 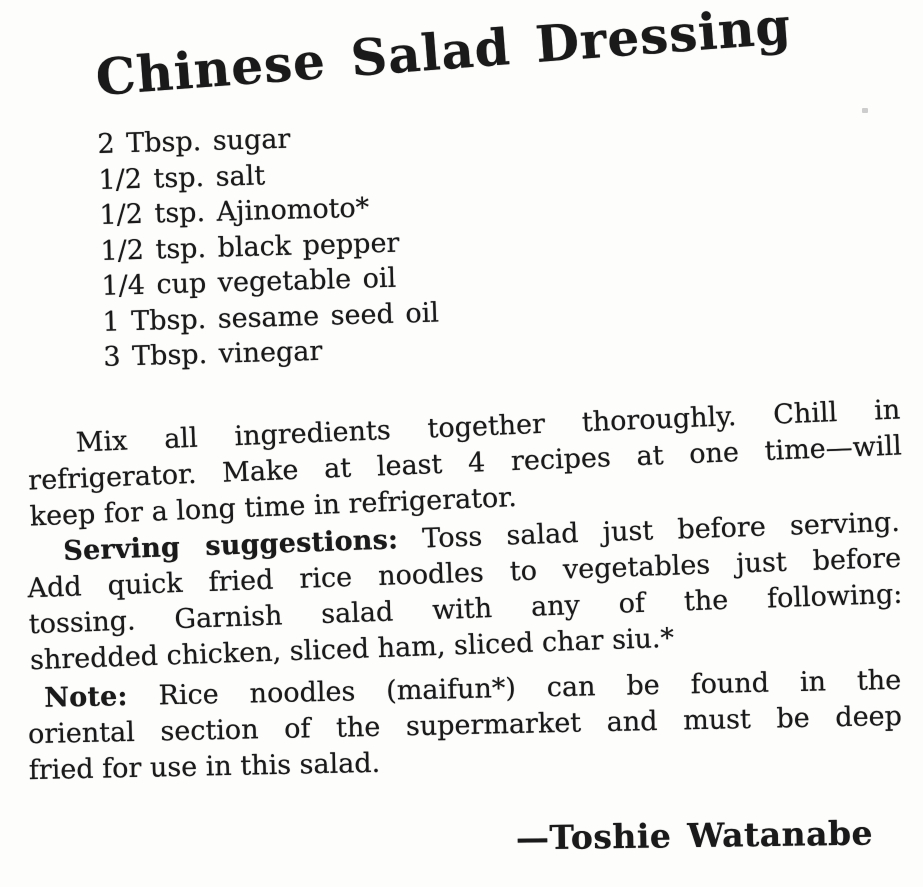 I want to click on scan-artifact-dot, so click(x=865, y=110).